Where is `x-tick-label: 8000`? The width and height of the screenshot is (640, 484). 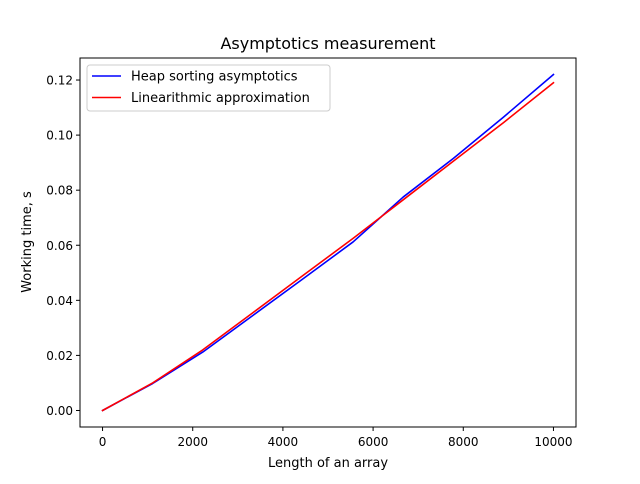
x-tick-label: 8000 is located at coordinates (463, 442).